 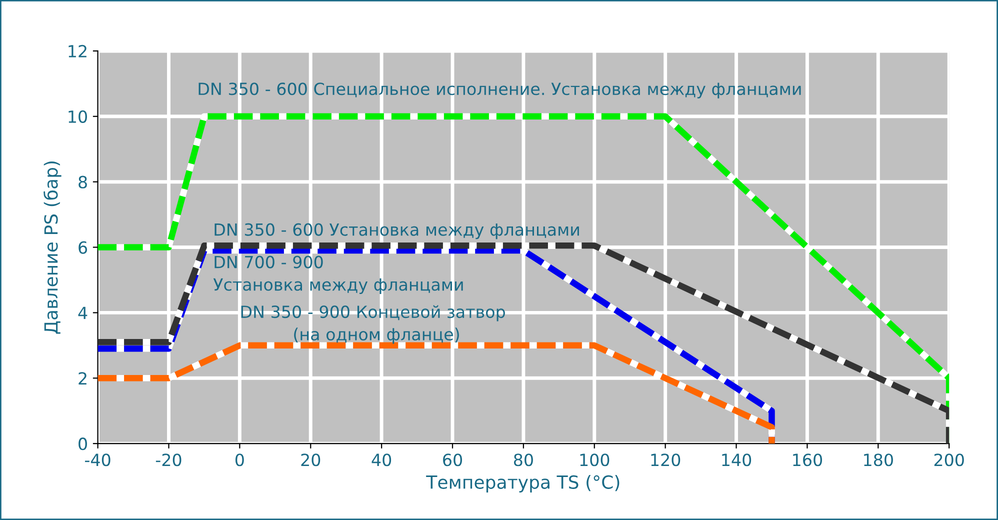 I want to click on x-tick-label: 0, so click(x=239, y=460).